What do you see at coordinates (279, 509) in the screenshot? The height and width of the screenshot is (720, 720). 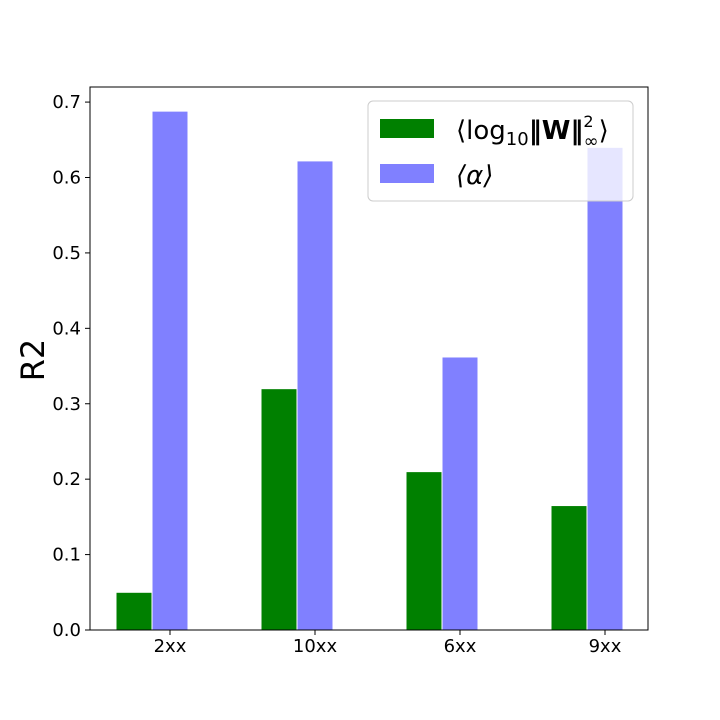 I see `bar-weightnorm-10xx` at bounding box center [279, 509].